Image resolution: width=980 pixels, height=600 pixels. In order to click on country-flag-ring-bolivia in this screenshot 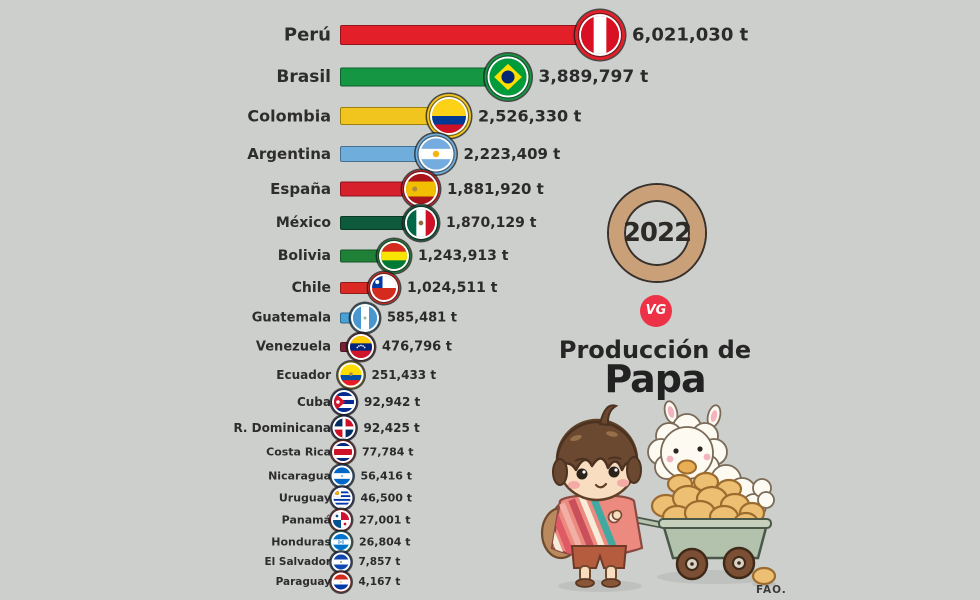, I will do `click(394, 256)`.